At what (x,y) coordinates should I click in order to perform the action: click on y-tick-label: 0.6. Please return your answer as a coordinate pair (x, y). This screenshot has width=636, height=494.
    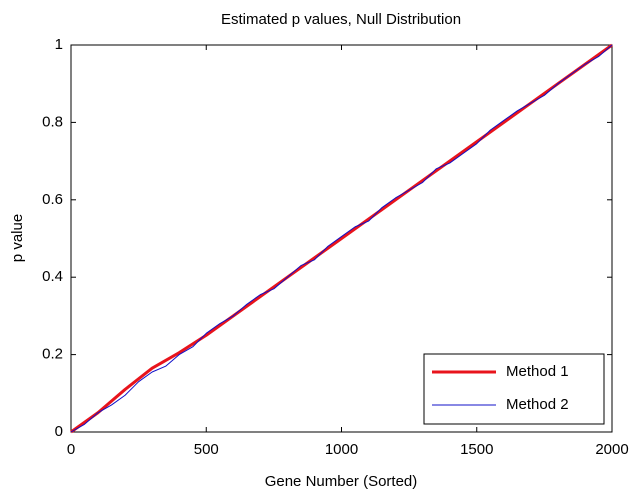
    Looking at the image, I should click on (52, 199).